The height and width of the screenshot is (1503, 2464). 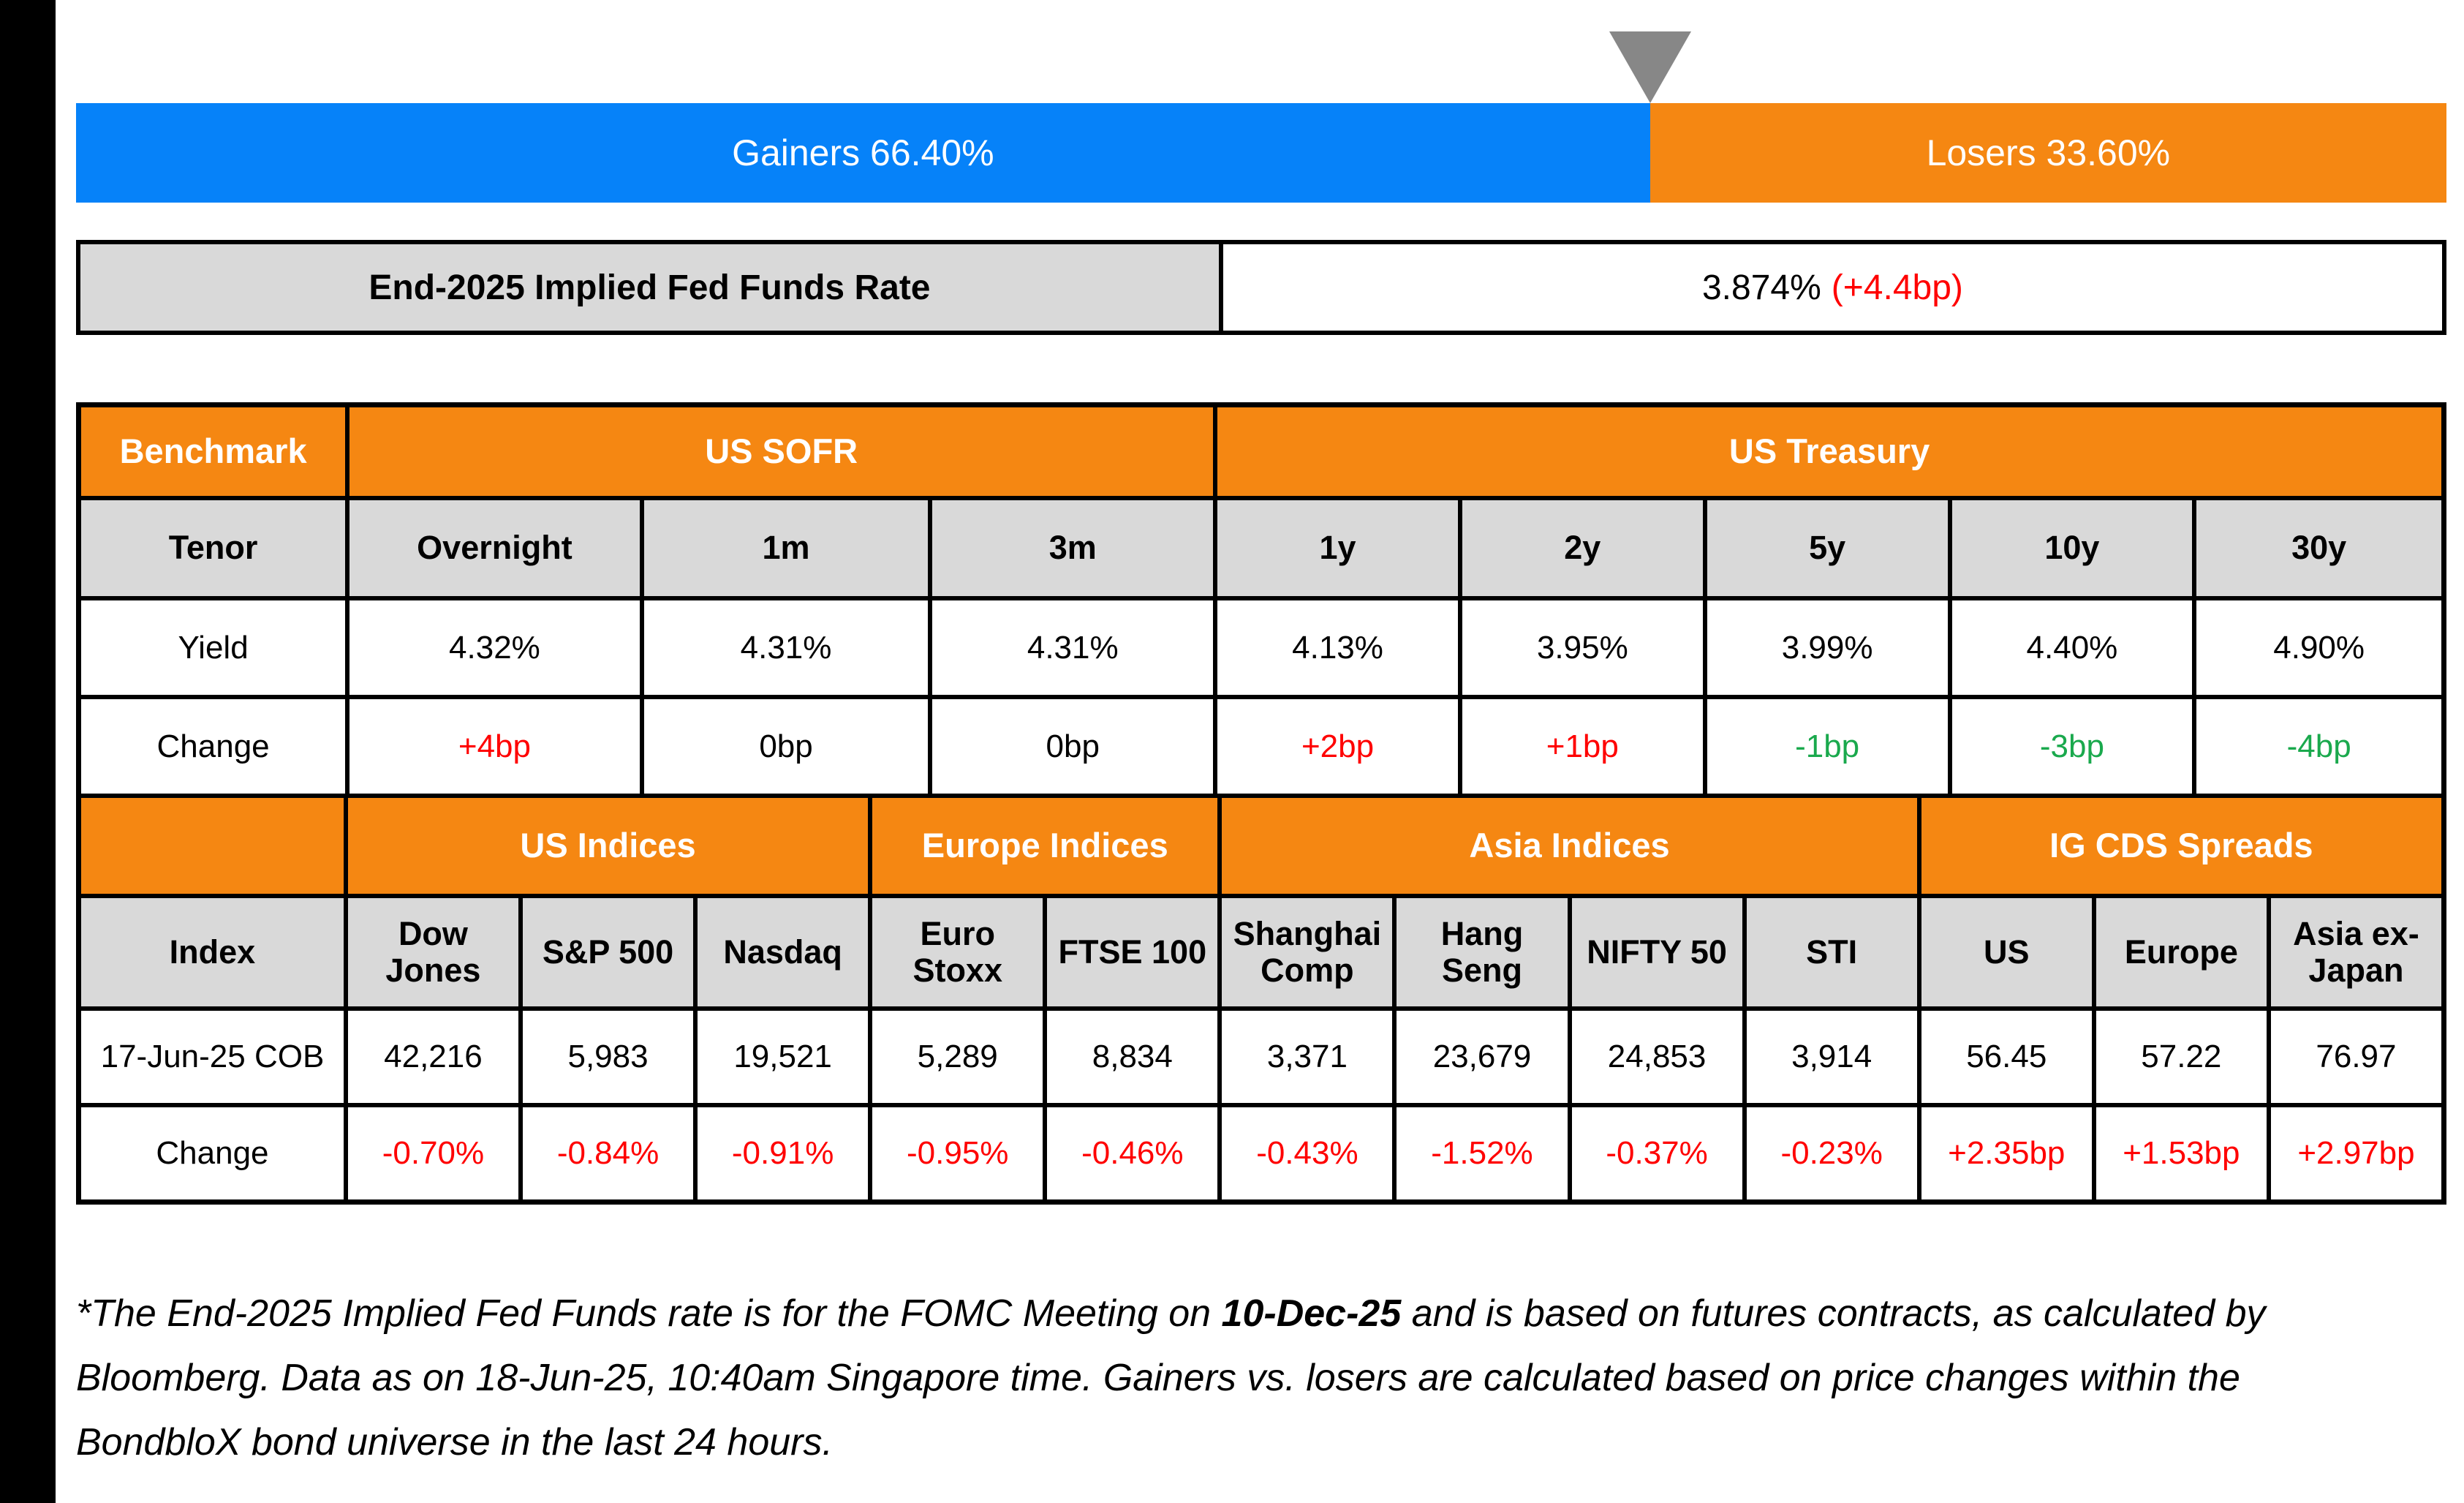 What do you see at coordinates (2355, 1057) in the screenshot?
I see `cob-value: 76.97` at bounding box center [2355, 1057].